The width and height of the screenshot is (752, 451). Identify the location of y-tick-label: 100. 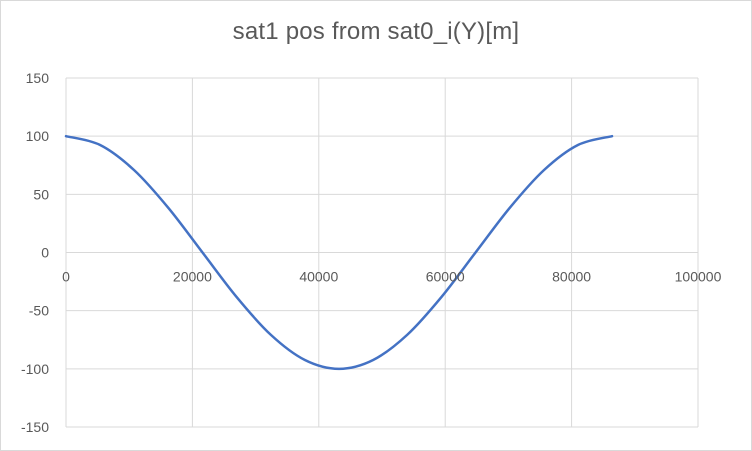
(38, 136).